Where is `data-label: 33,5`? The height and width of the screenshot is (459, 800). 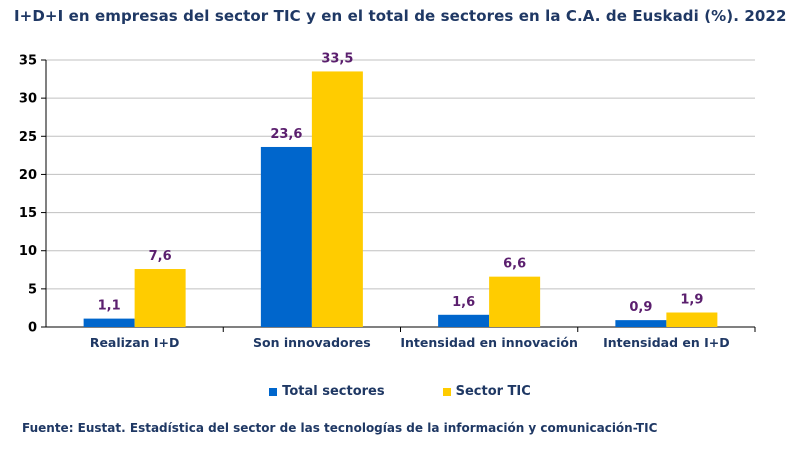 data-label: 33,5 is located at coordinates (337, 58).